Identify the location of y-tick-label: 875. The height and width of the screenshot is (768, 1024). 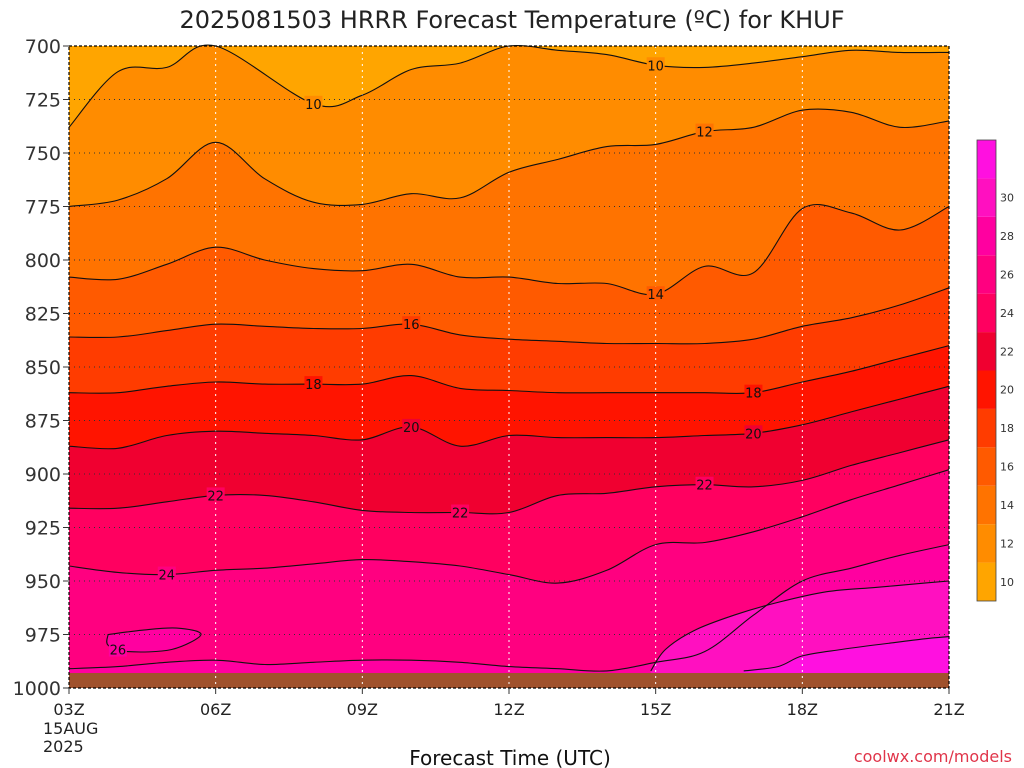
(43, 422).